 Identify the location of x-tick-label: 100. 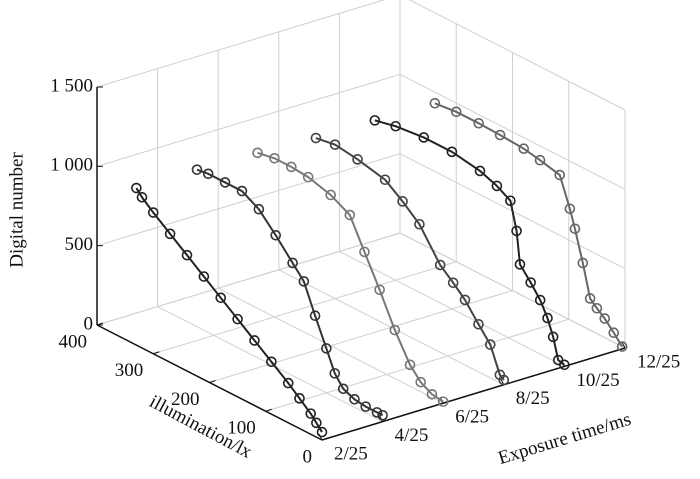
(241, 428).